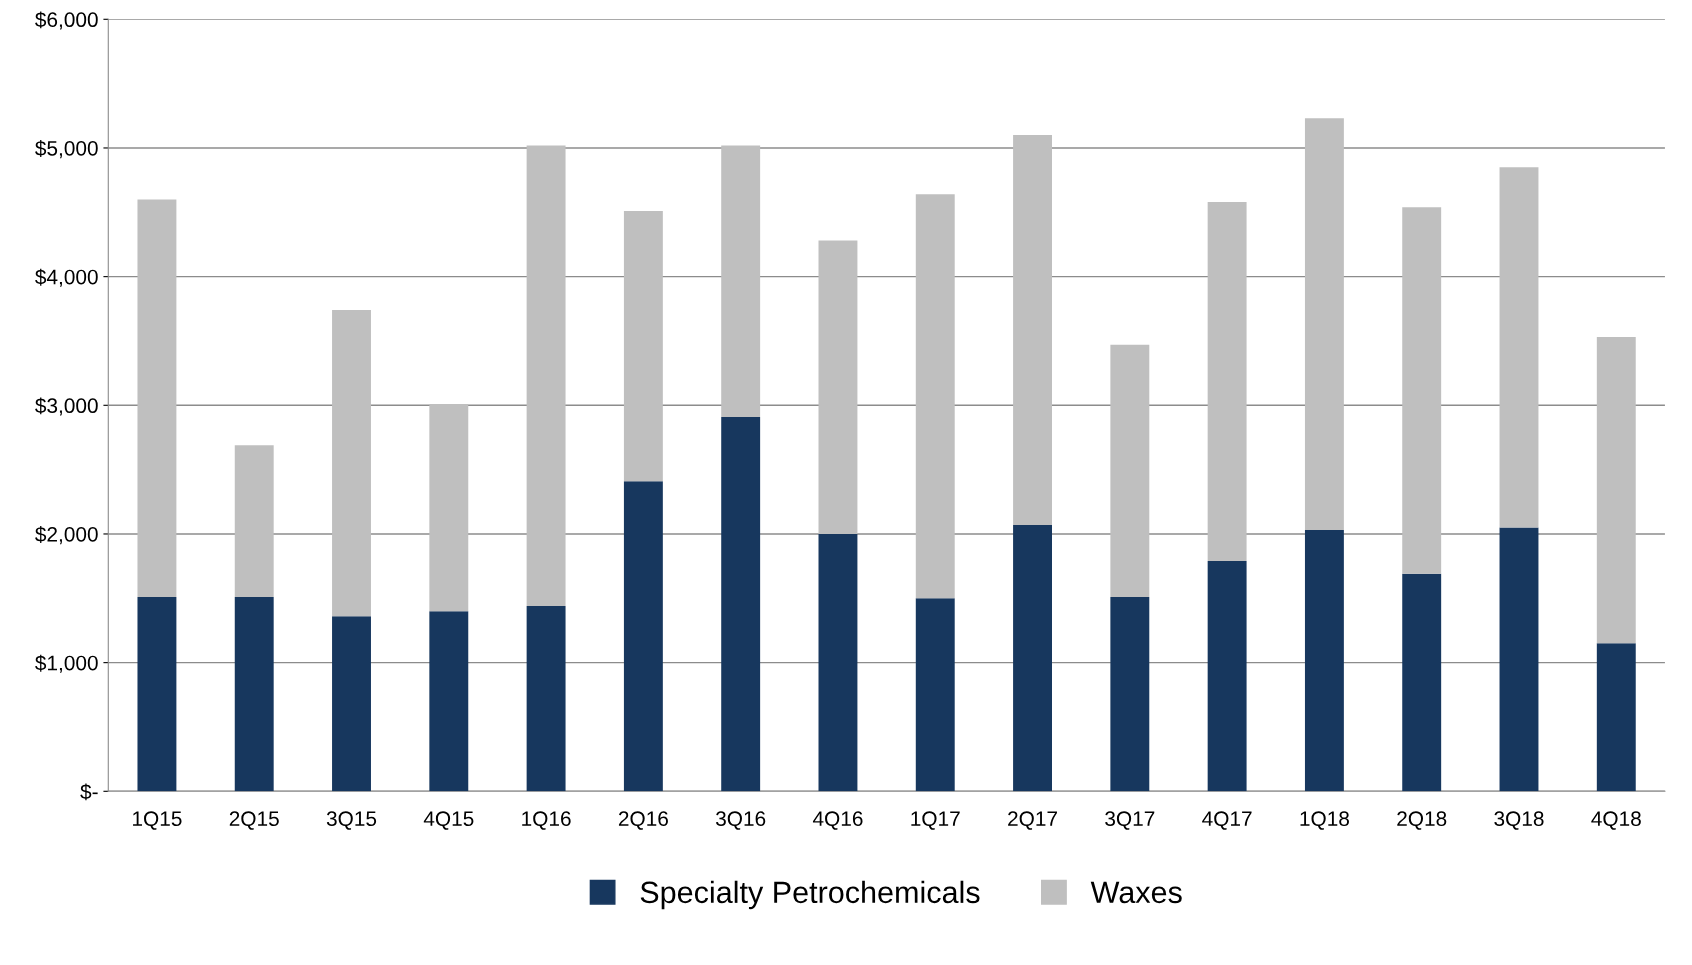  I want to click on legend-label: Waxes, so click(1136, 892).